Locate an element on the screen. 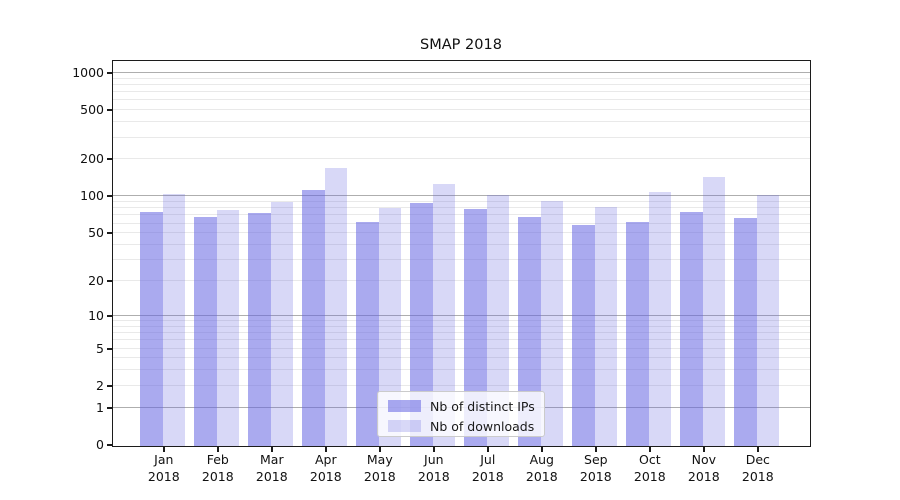 The height and width of the screenshot is (500, 900). y-tick-label: 100 is located at coordinates (92, 196).